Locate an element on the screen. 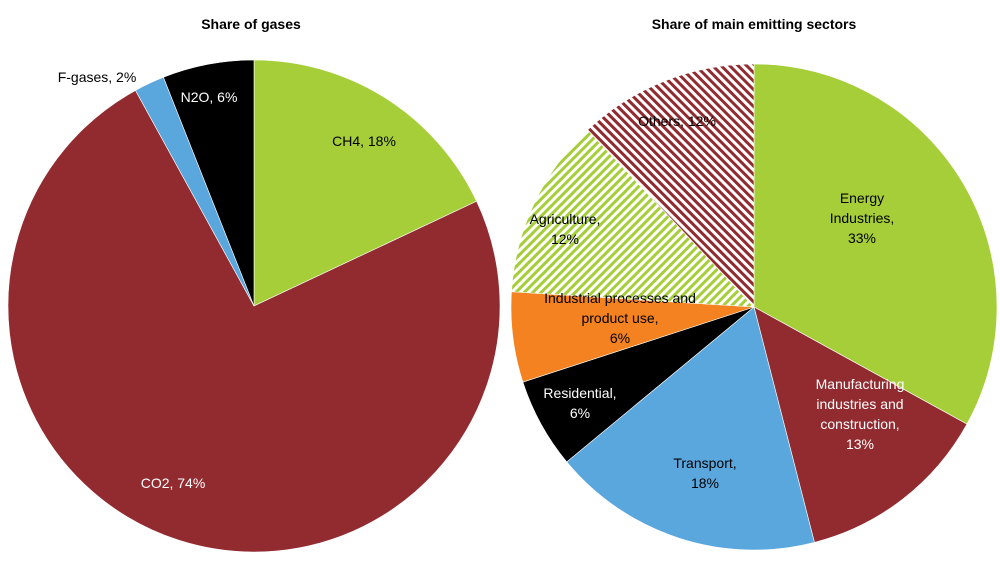 Image resolution: width=1000 pixels, height=588 pixels. gases-label-co2-74: CO2, 74% is located at coordinates (173, 483).